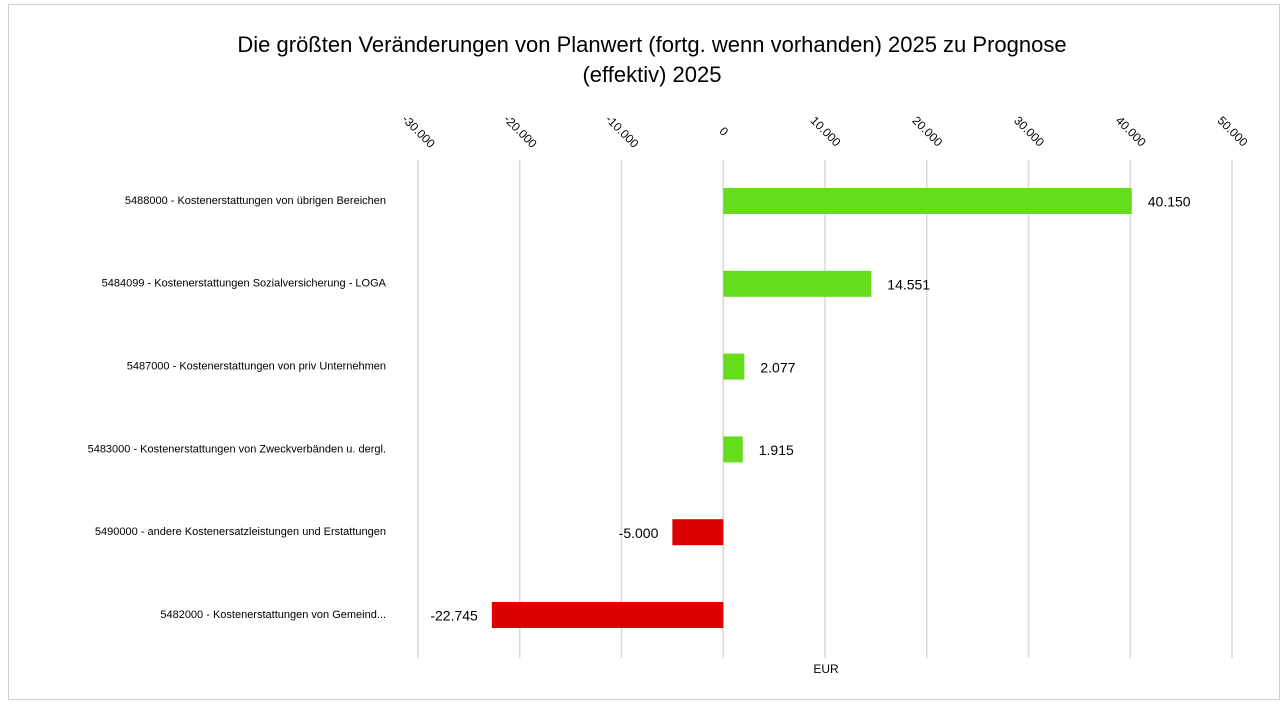  I want to click on value-label: 14.551, so click(908, 285).